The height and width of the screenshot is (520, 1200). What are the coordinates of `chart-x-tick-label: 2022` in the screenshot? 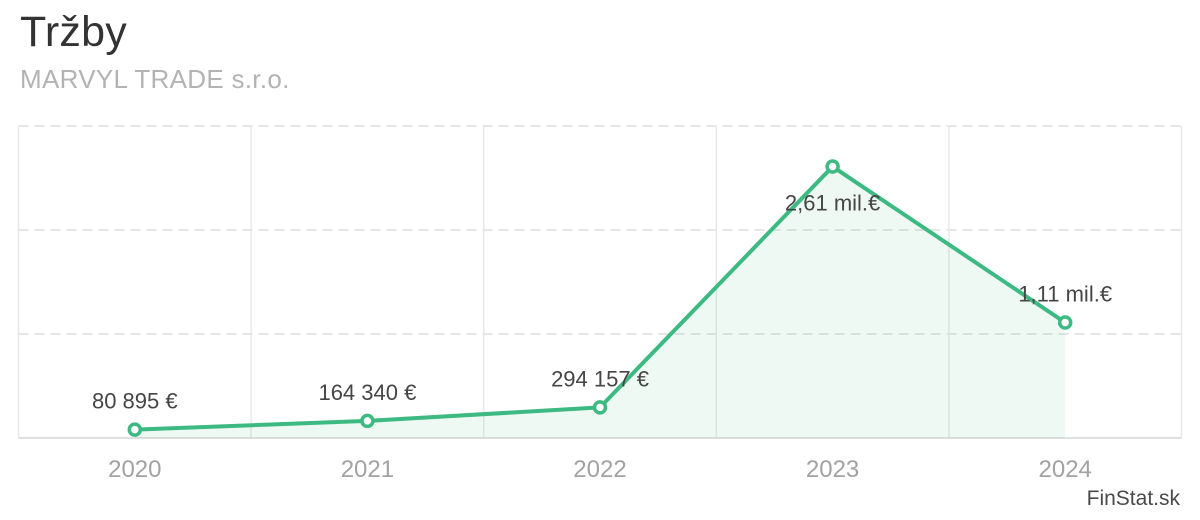 It's located at (599, 469).